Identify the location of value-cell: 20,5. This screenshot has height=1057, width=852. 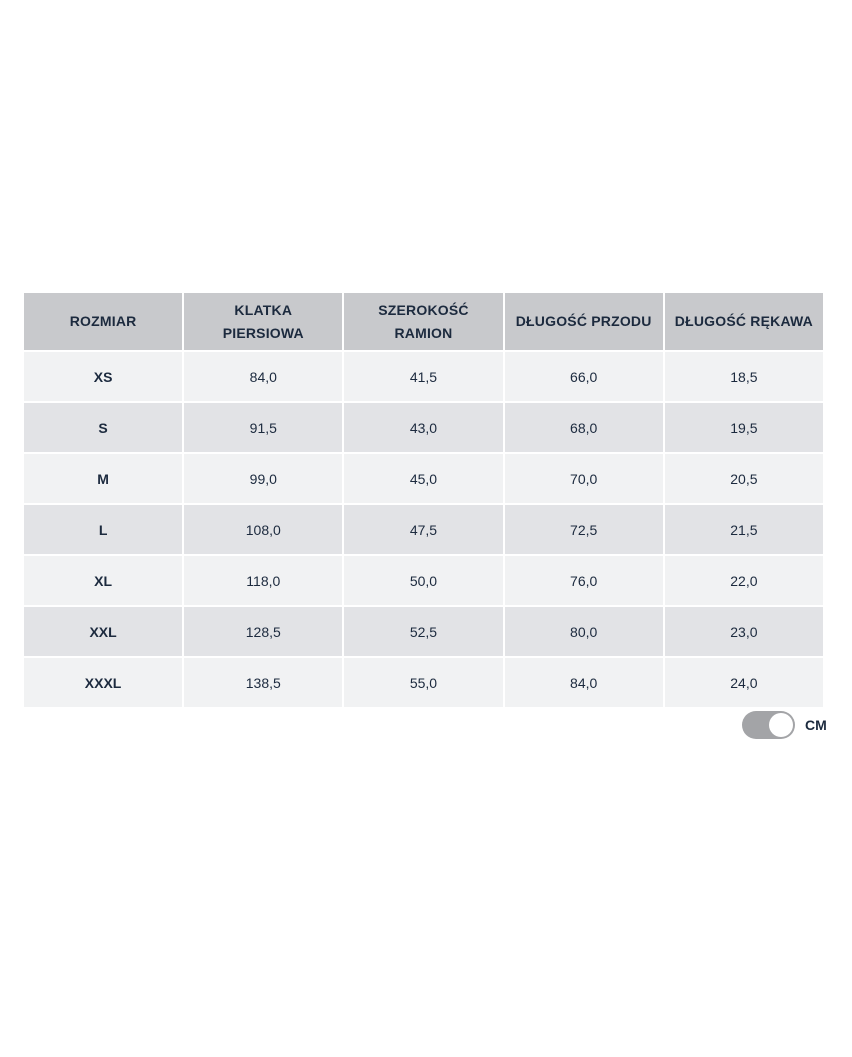
(743, 478).